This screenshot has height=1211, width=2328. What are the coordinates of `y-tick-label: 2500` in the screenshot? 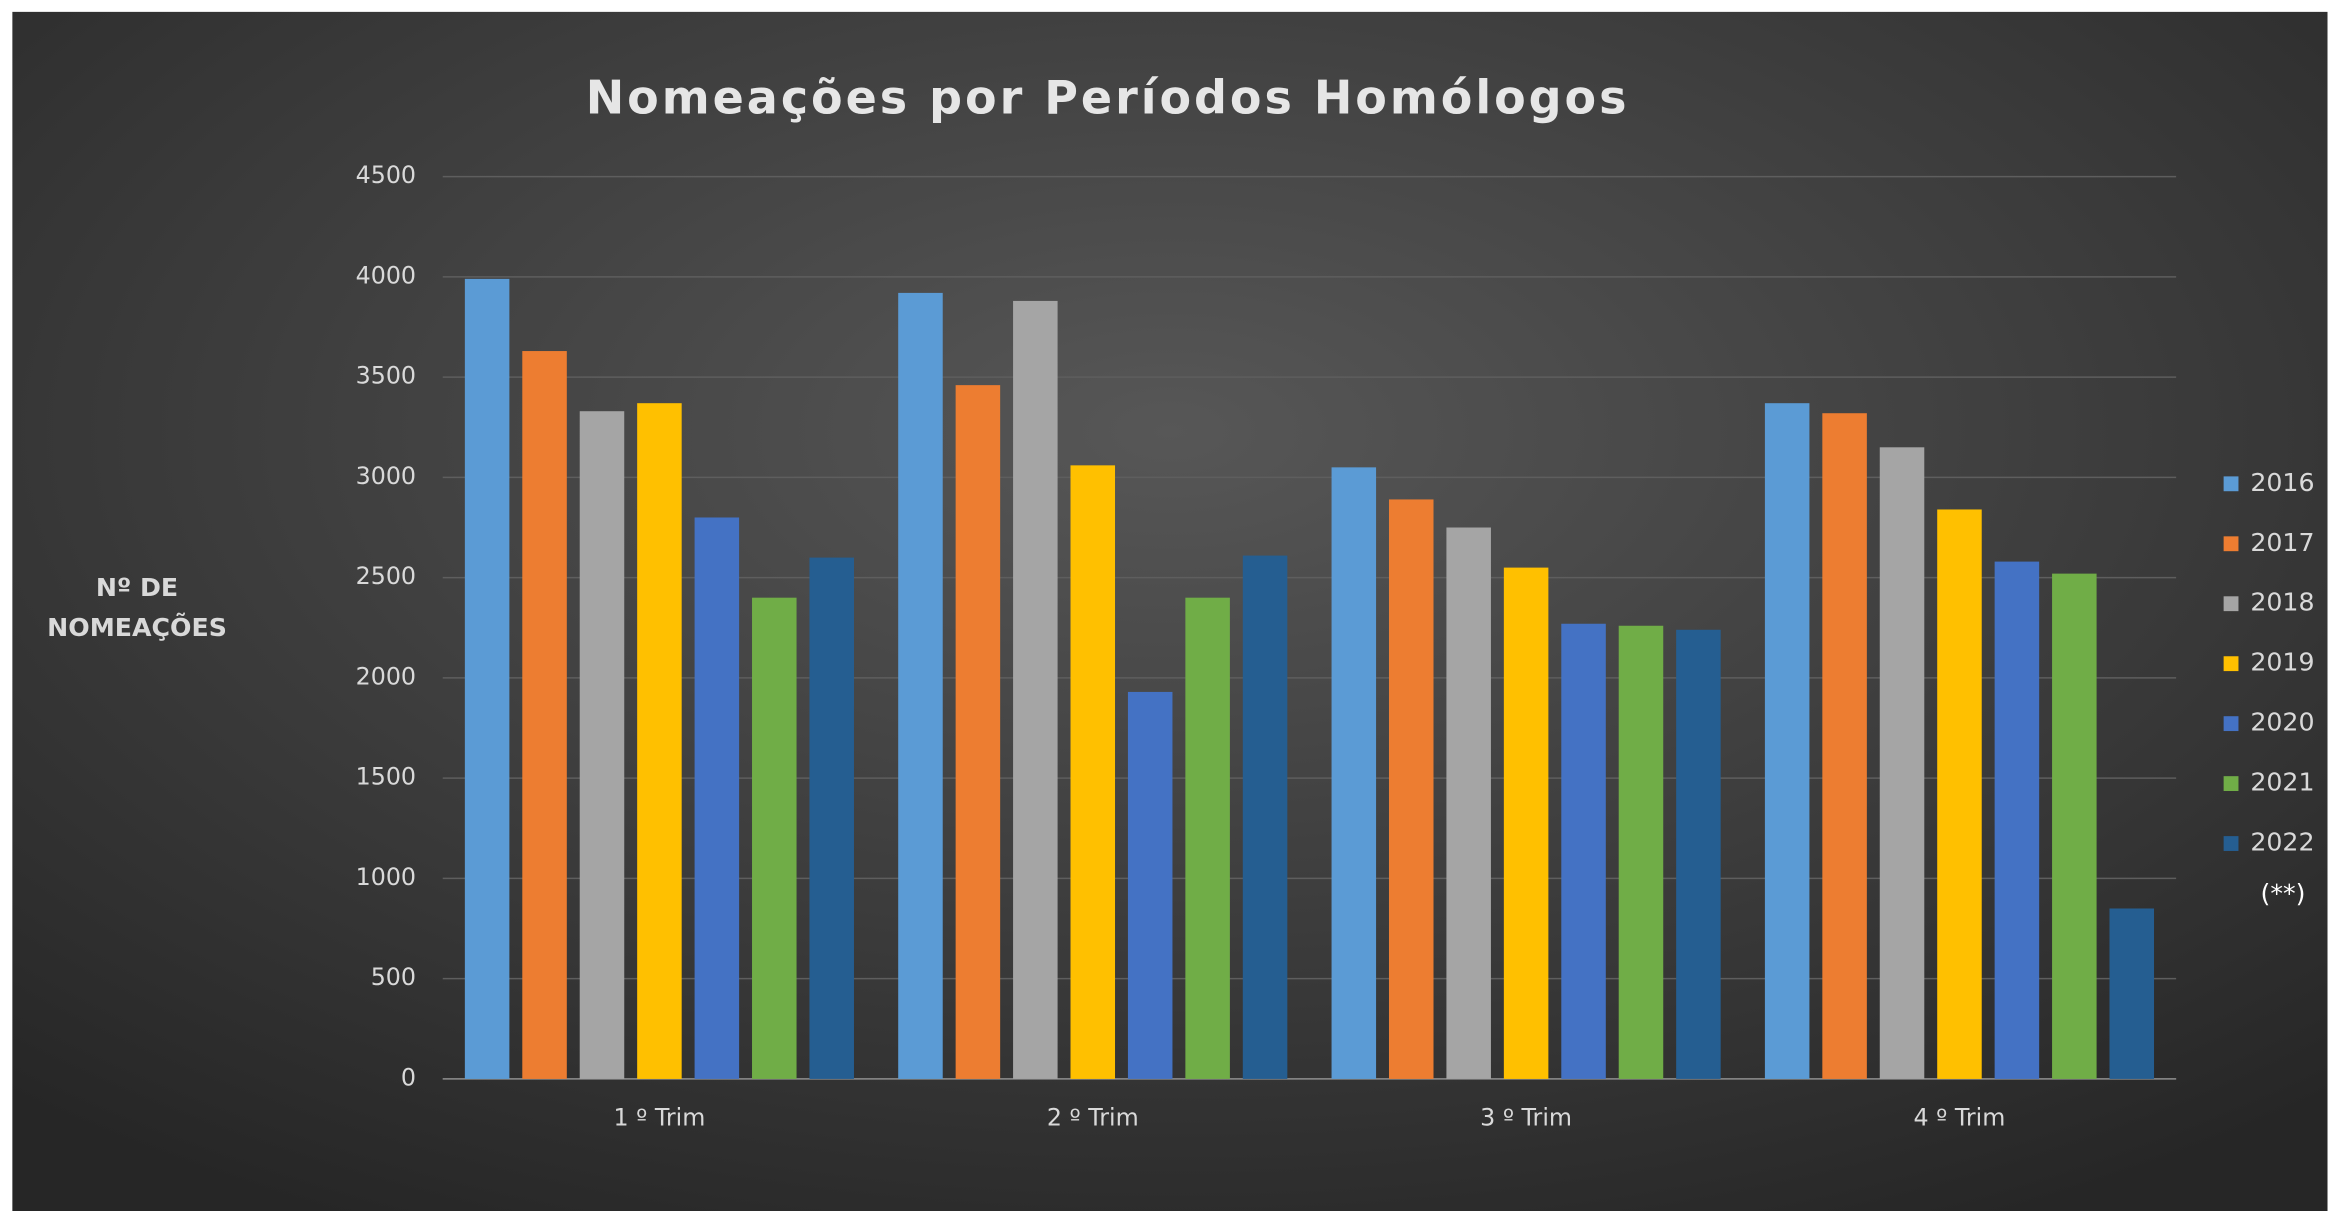 It's located at (386, 576).